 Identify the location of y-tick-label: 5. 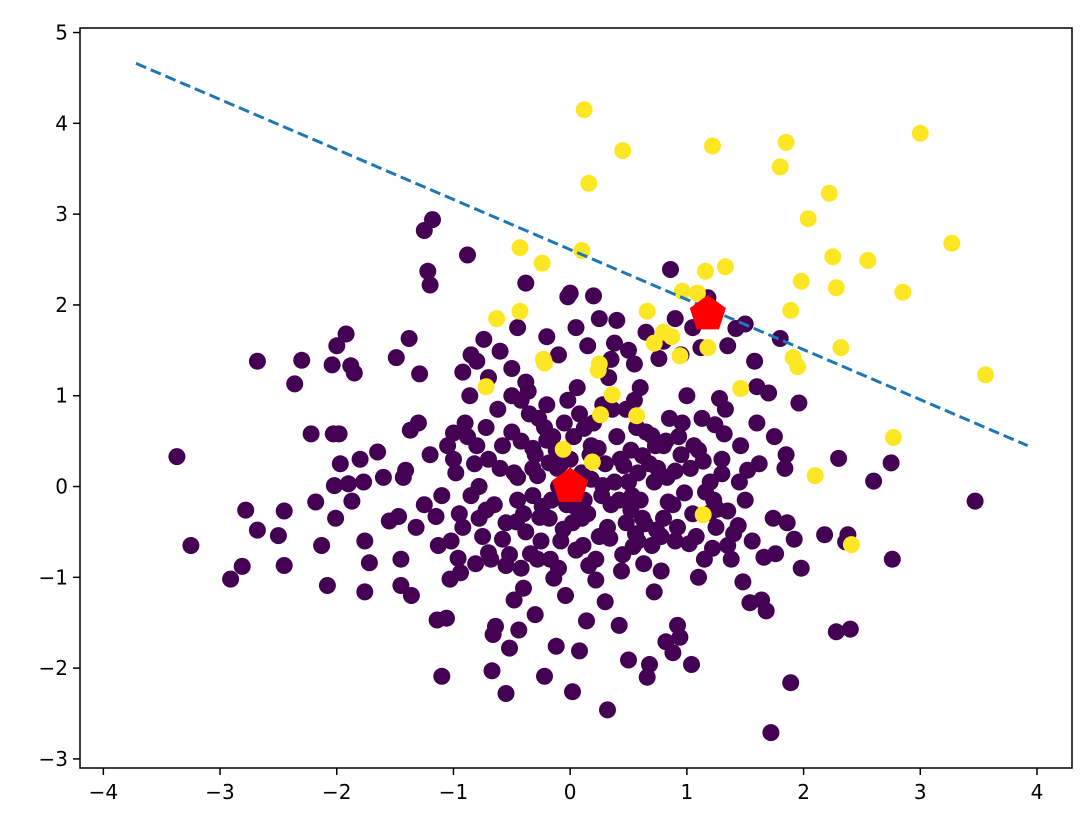
(61, 33).